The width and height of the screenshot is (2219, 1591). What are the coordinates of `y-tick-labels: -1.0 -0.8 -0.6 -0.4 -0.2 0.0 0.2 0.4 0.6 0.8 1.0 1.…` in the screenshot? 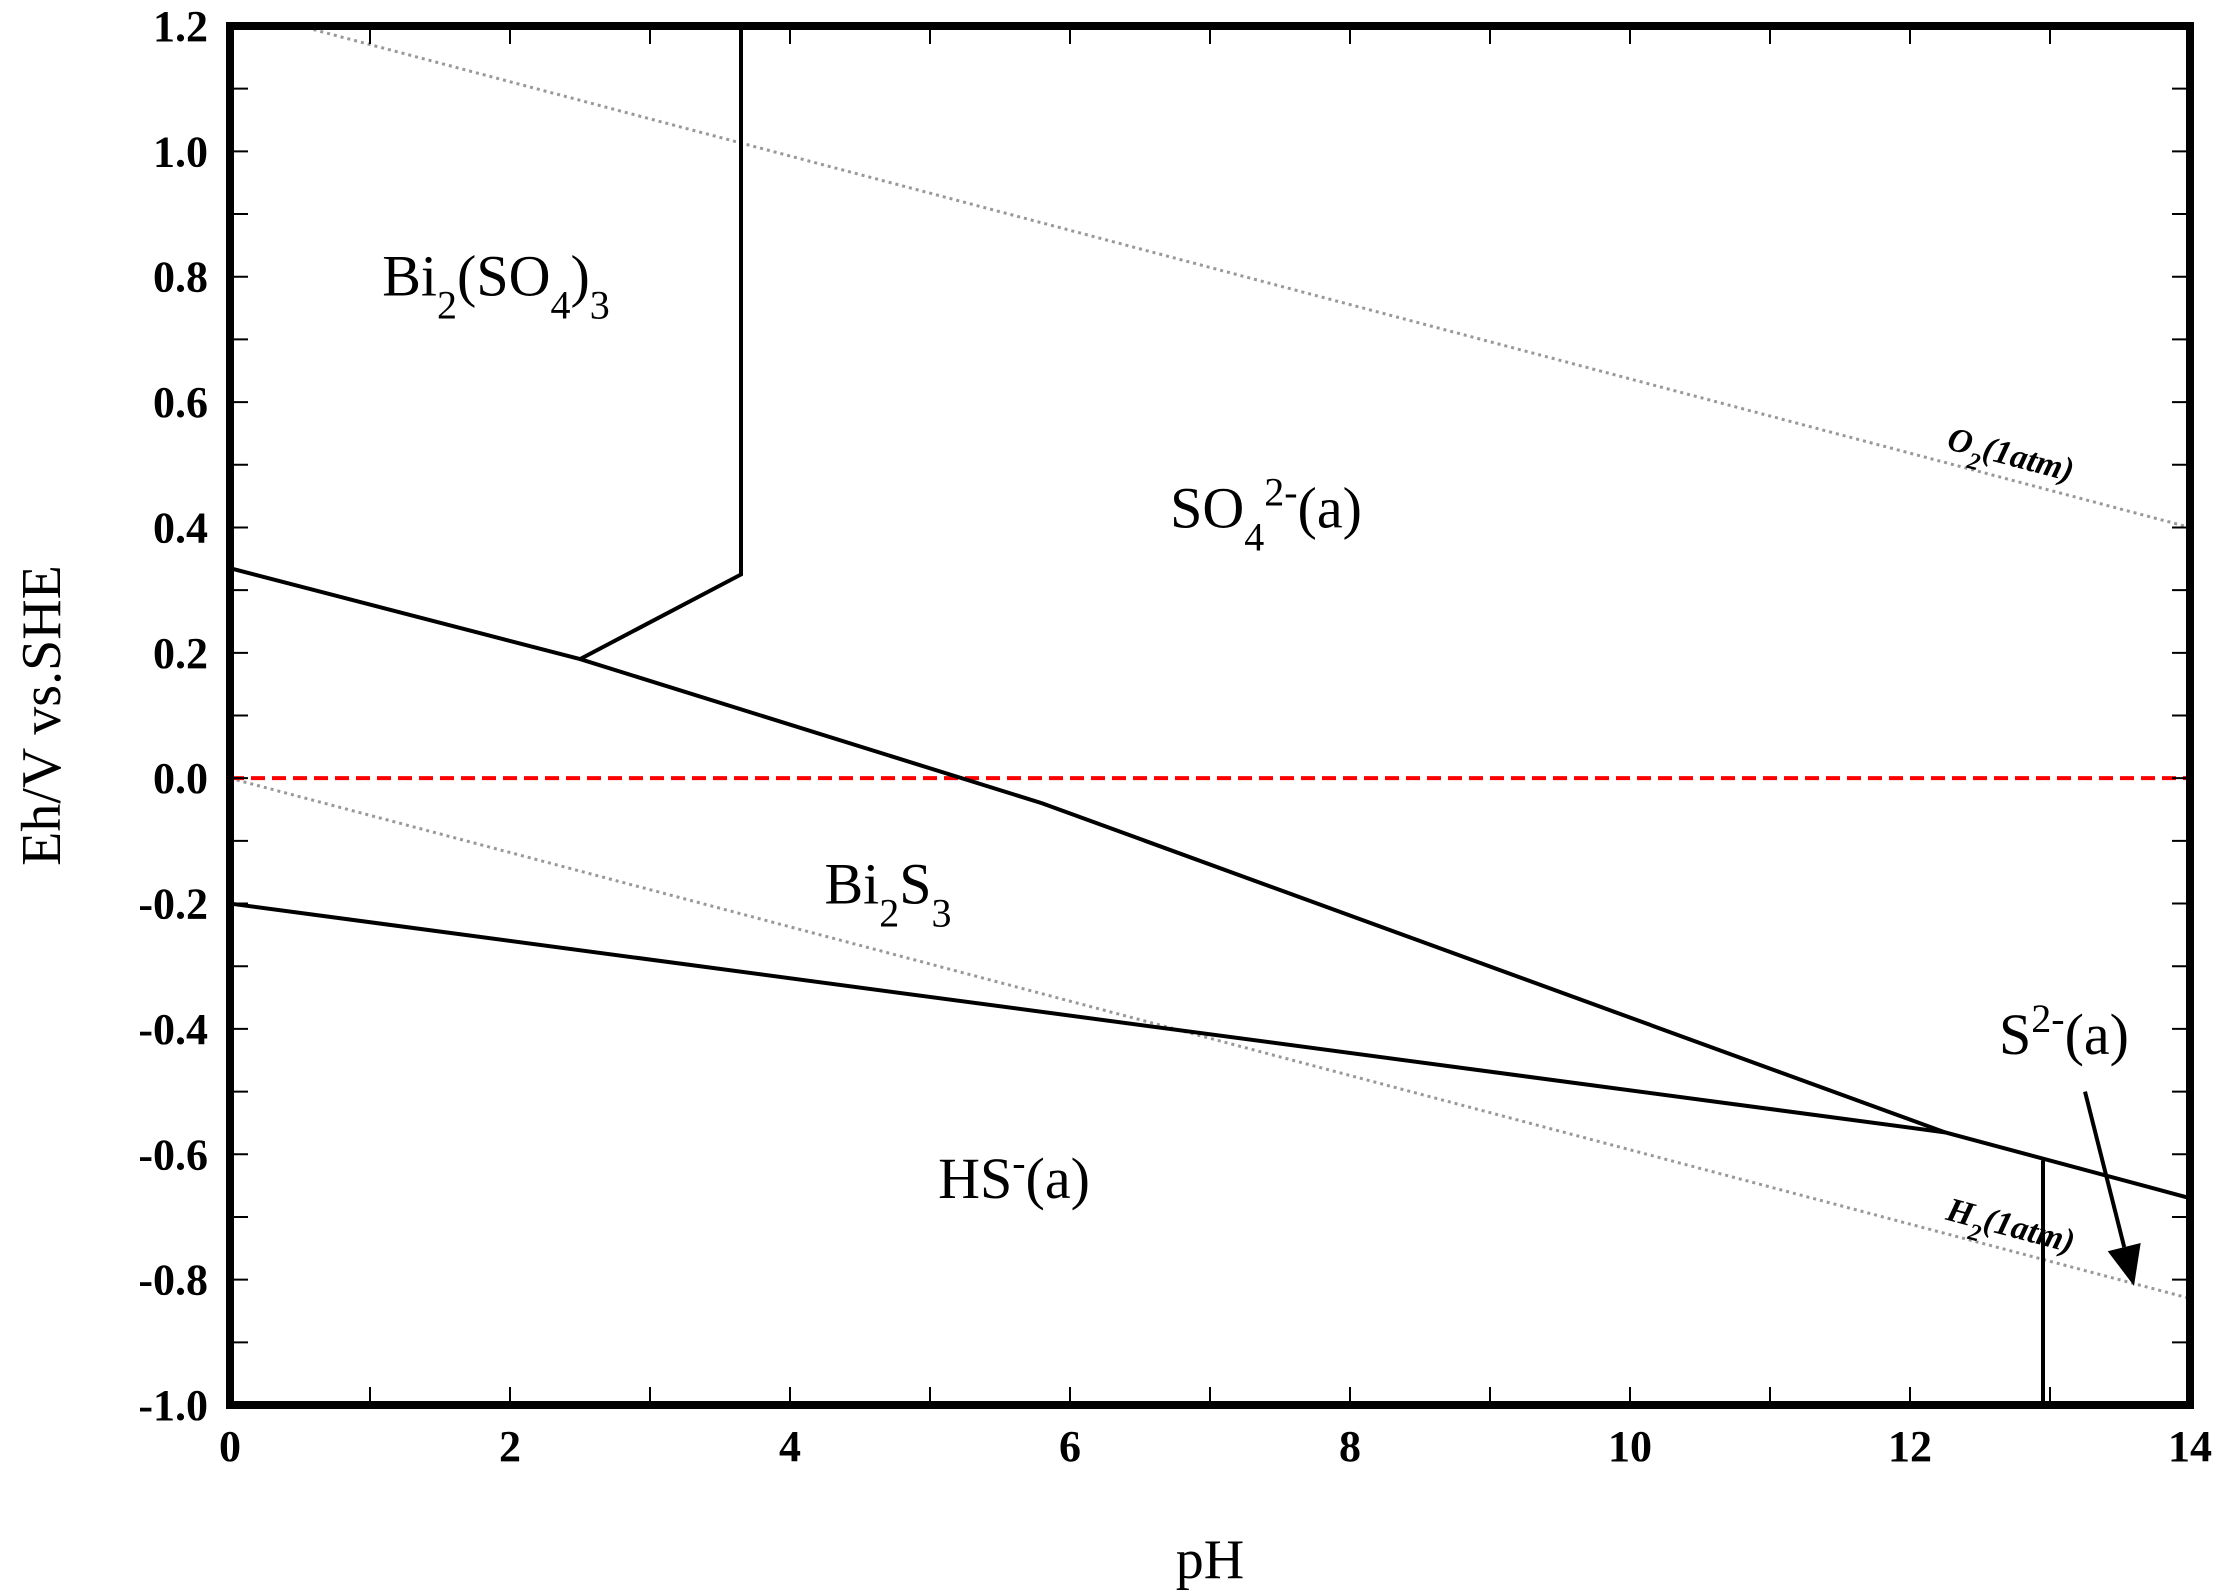 It's located at (173, 716).